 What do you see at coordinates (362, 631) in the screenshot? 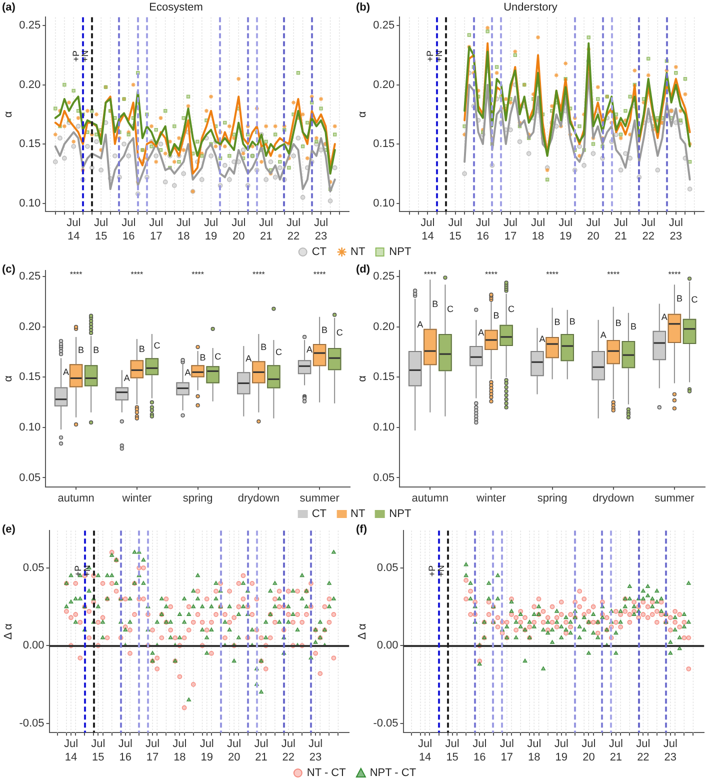
I see `y-axis-title: Δ α` at bounding box center [362, 631].